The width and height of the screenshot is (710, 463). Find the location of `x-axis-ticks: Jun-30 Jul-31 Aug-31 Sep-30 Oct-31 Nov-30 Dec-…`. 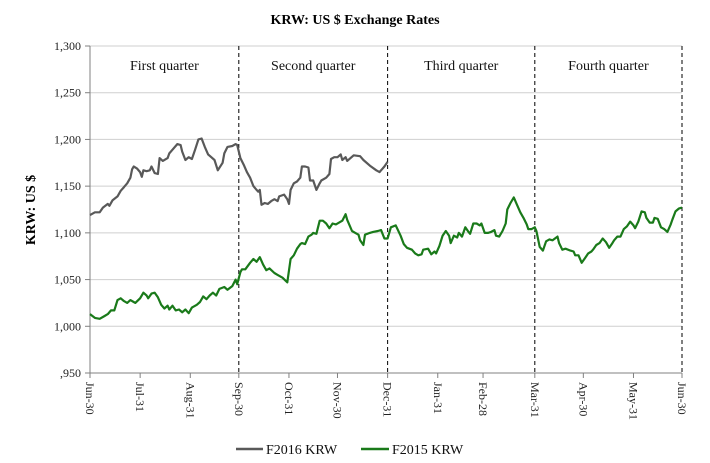

x-axis-ticks: Jun-30 Jul-31 Aug-31 Sep-30 Oct-31 Nov-30 Dec-… is located at coordinates (386, 396).